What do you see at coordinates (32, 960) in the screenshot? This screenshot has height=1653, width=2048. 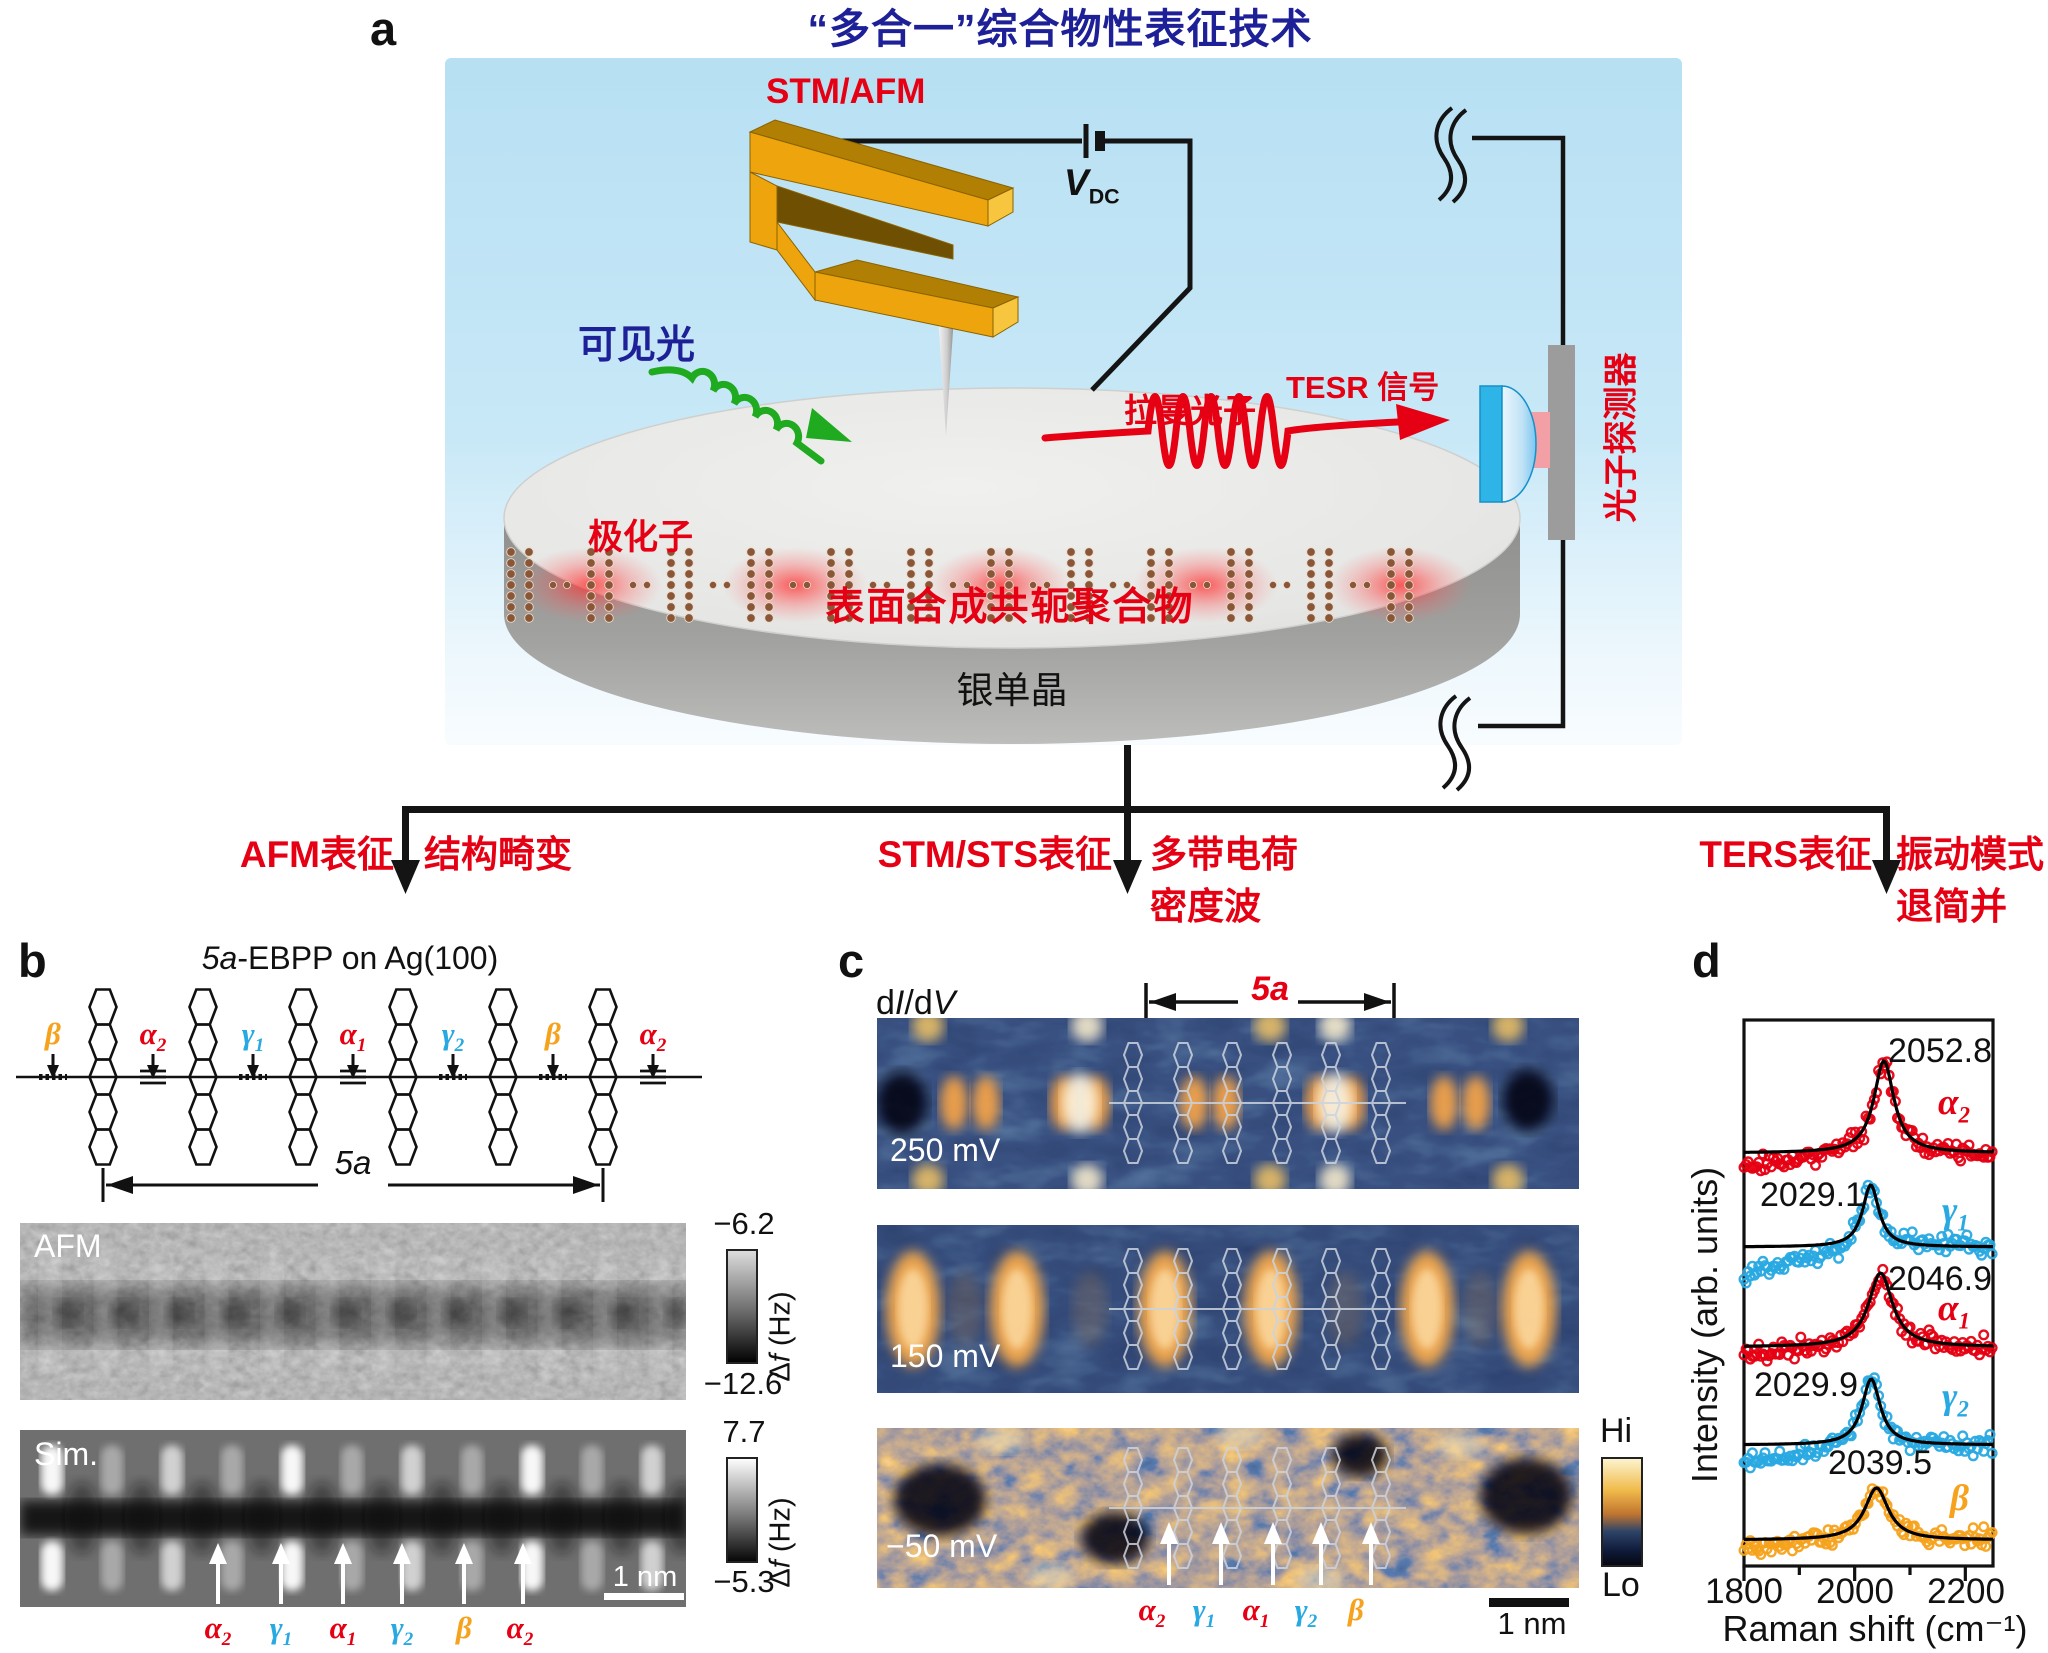 I see `panel-label-b: b` at bounding box center [32, 960].